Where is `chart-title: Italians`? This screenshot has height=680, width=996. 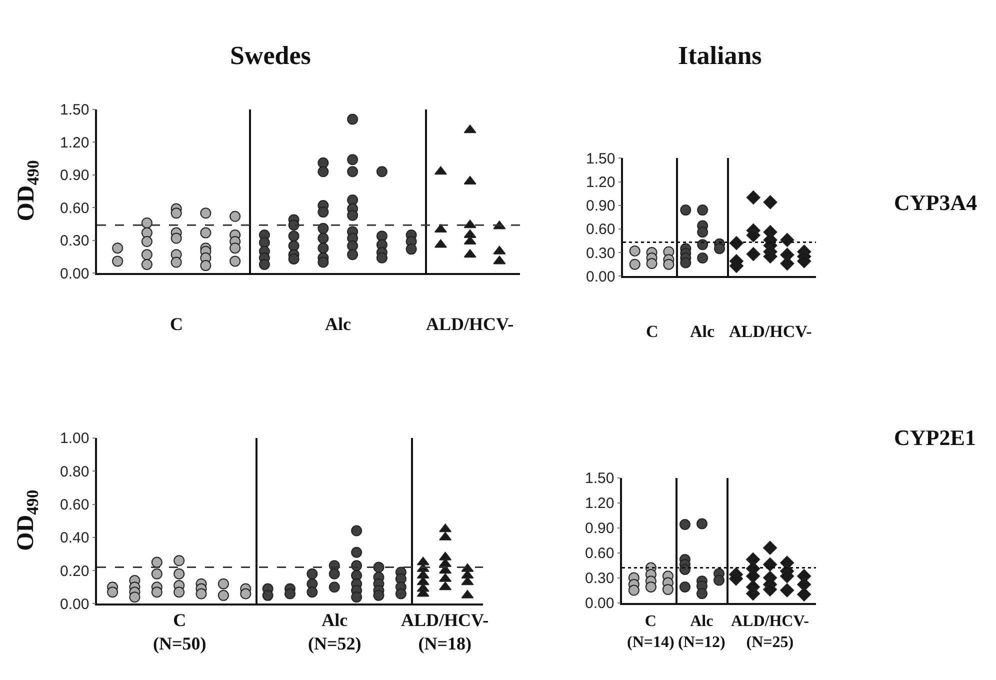
chart-title: Italians is located at coordinates (720, 55).